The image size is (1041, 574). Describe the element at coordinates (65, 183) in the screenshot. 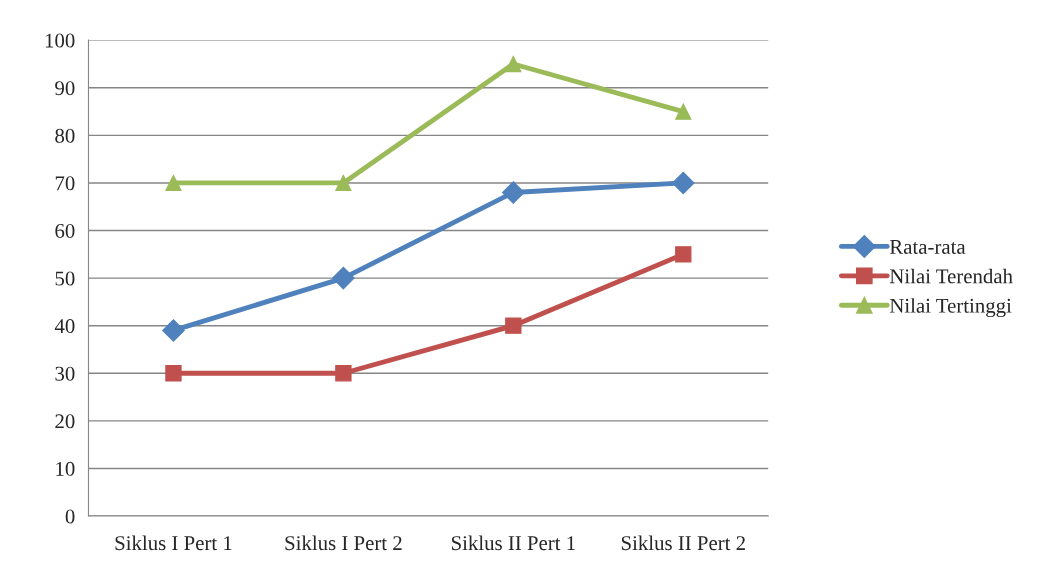

I see `y-tick-label: 70` at that location.